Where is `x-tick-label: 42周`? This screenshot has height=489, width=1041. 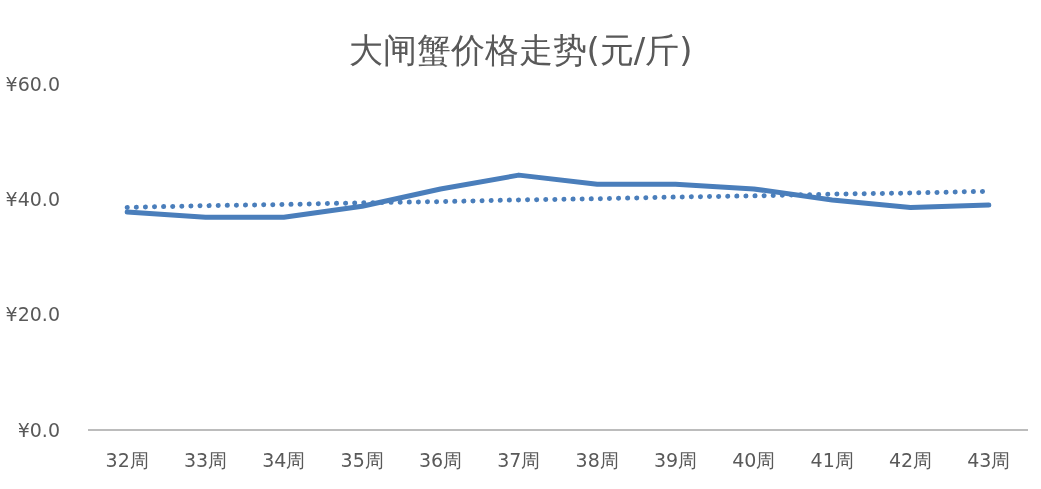
x-tick-label: 42周 is located at coordinates (910, 460).